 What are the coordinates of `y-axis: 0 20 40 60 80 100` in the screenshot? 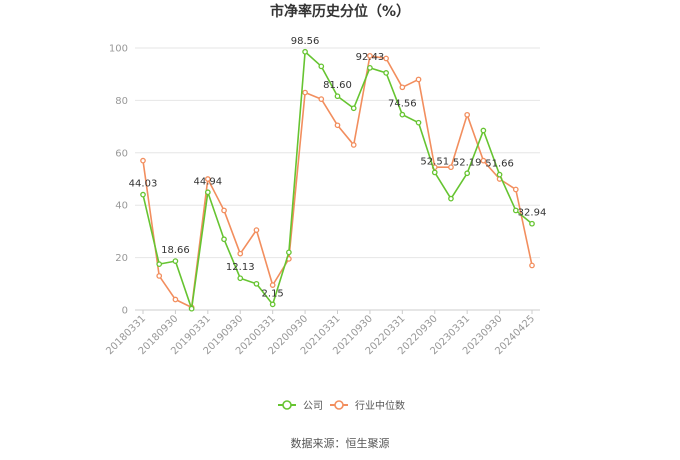 It's located at (118, 180).